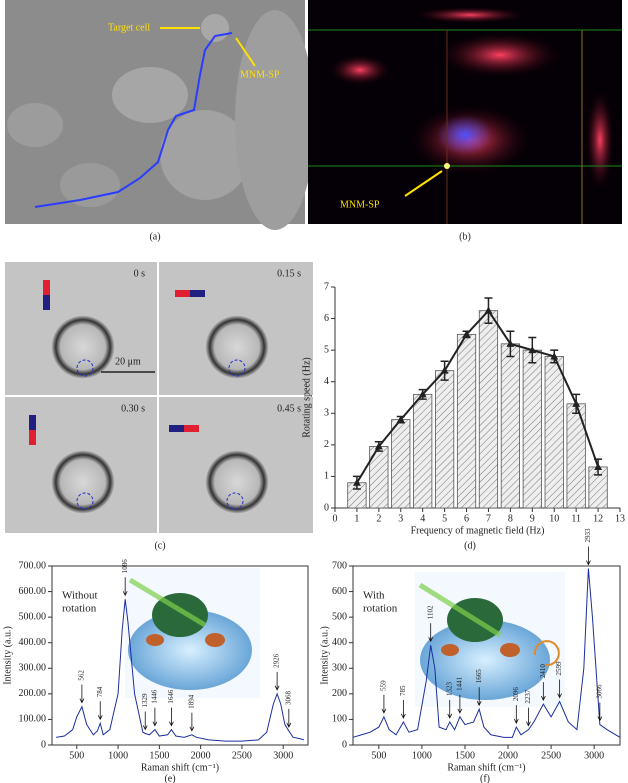 The height and width of the screenshot is (783, 628). What do you see at coordinates (128, 361) in the screenshot?
I see `scale-label: 20 μm` at bounding box center [128, 361].